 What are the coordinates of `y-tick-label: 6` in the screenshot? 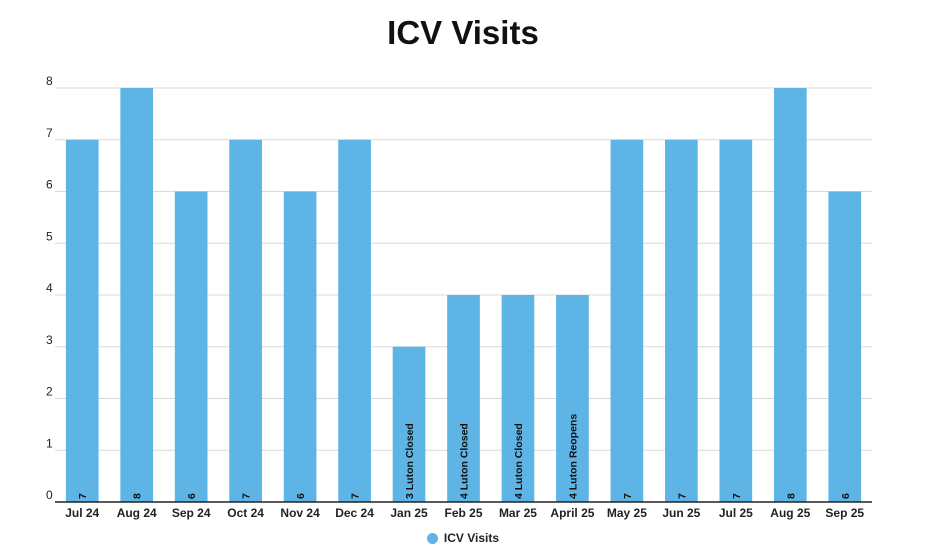 It's located at (49, 185).